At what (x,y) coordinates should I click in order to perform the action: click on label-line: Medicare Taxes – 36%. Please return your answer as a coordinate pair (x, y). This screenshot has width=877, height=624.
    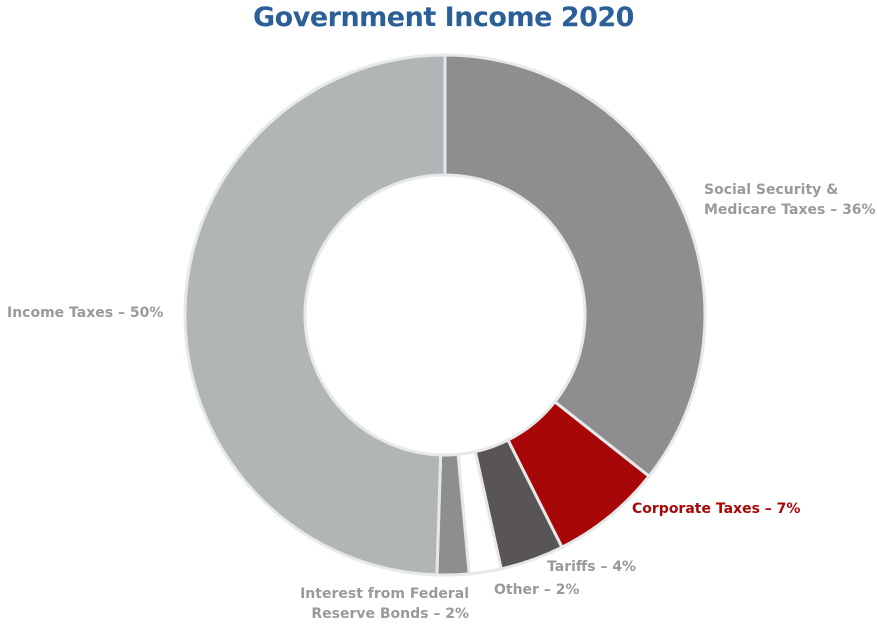
    Looking at the image, I should click on (790, 210).